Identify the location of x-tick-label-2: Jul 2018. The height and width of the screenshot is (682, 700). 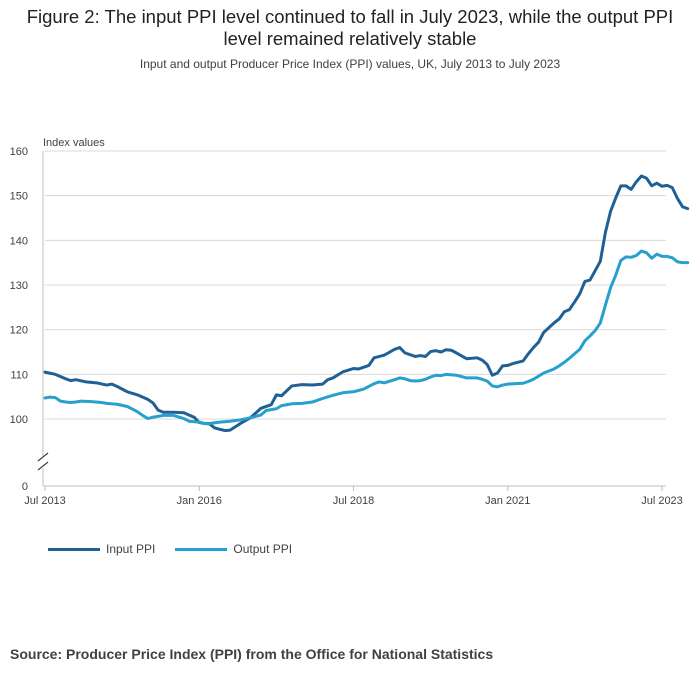
(354, 501).